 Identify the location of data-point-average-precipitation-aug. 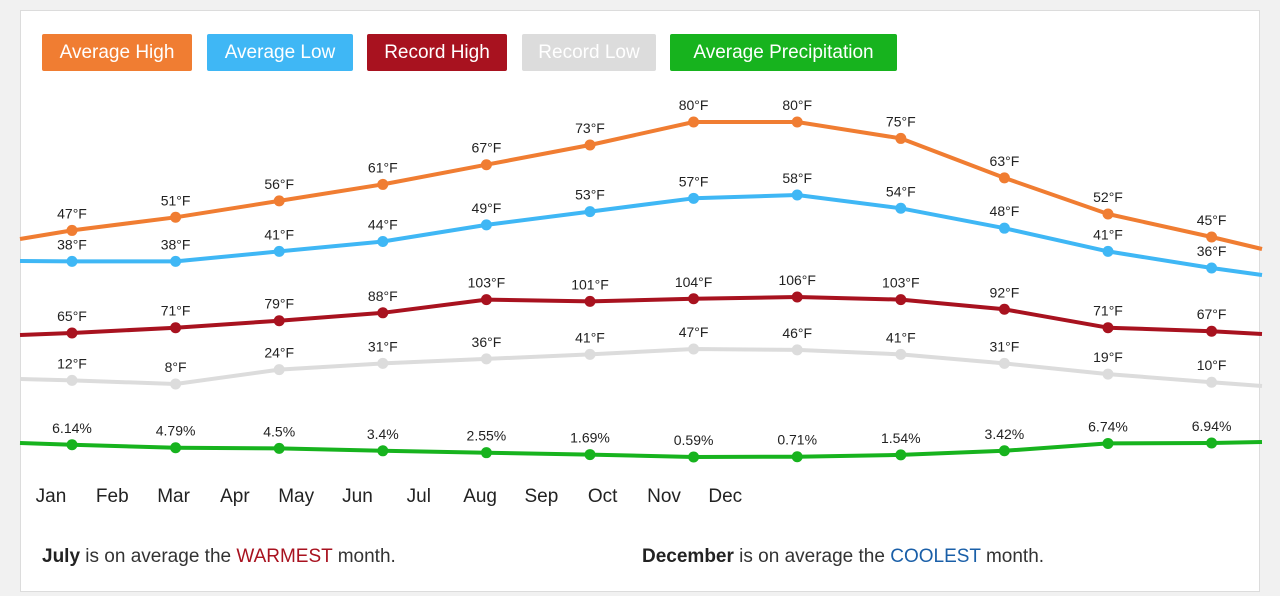
(797, 457).